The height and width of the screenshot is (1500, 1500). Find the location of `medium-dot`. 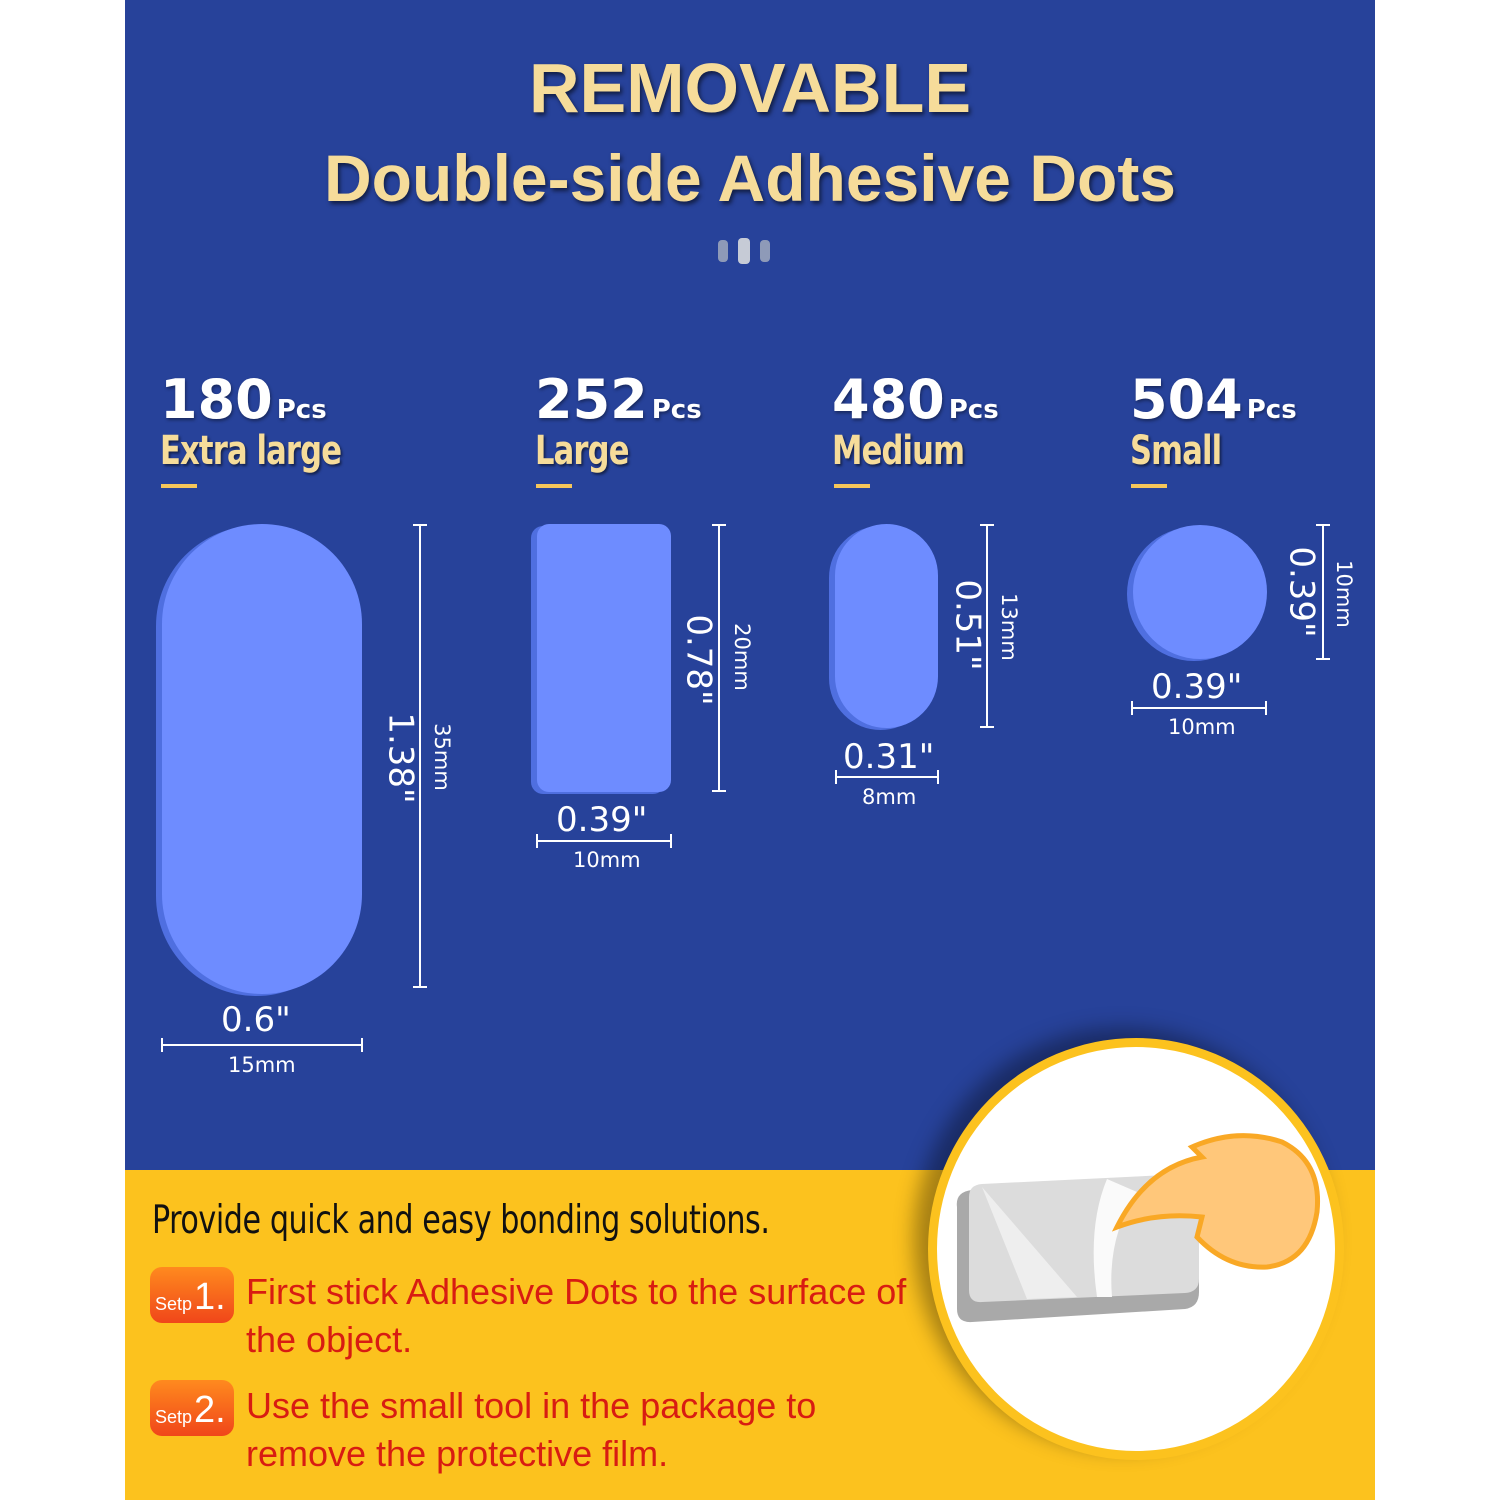

medium-dot is located at coordinates (886, 626).